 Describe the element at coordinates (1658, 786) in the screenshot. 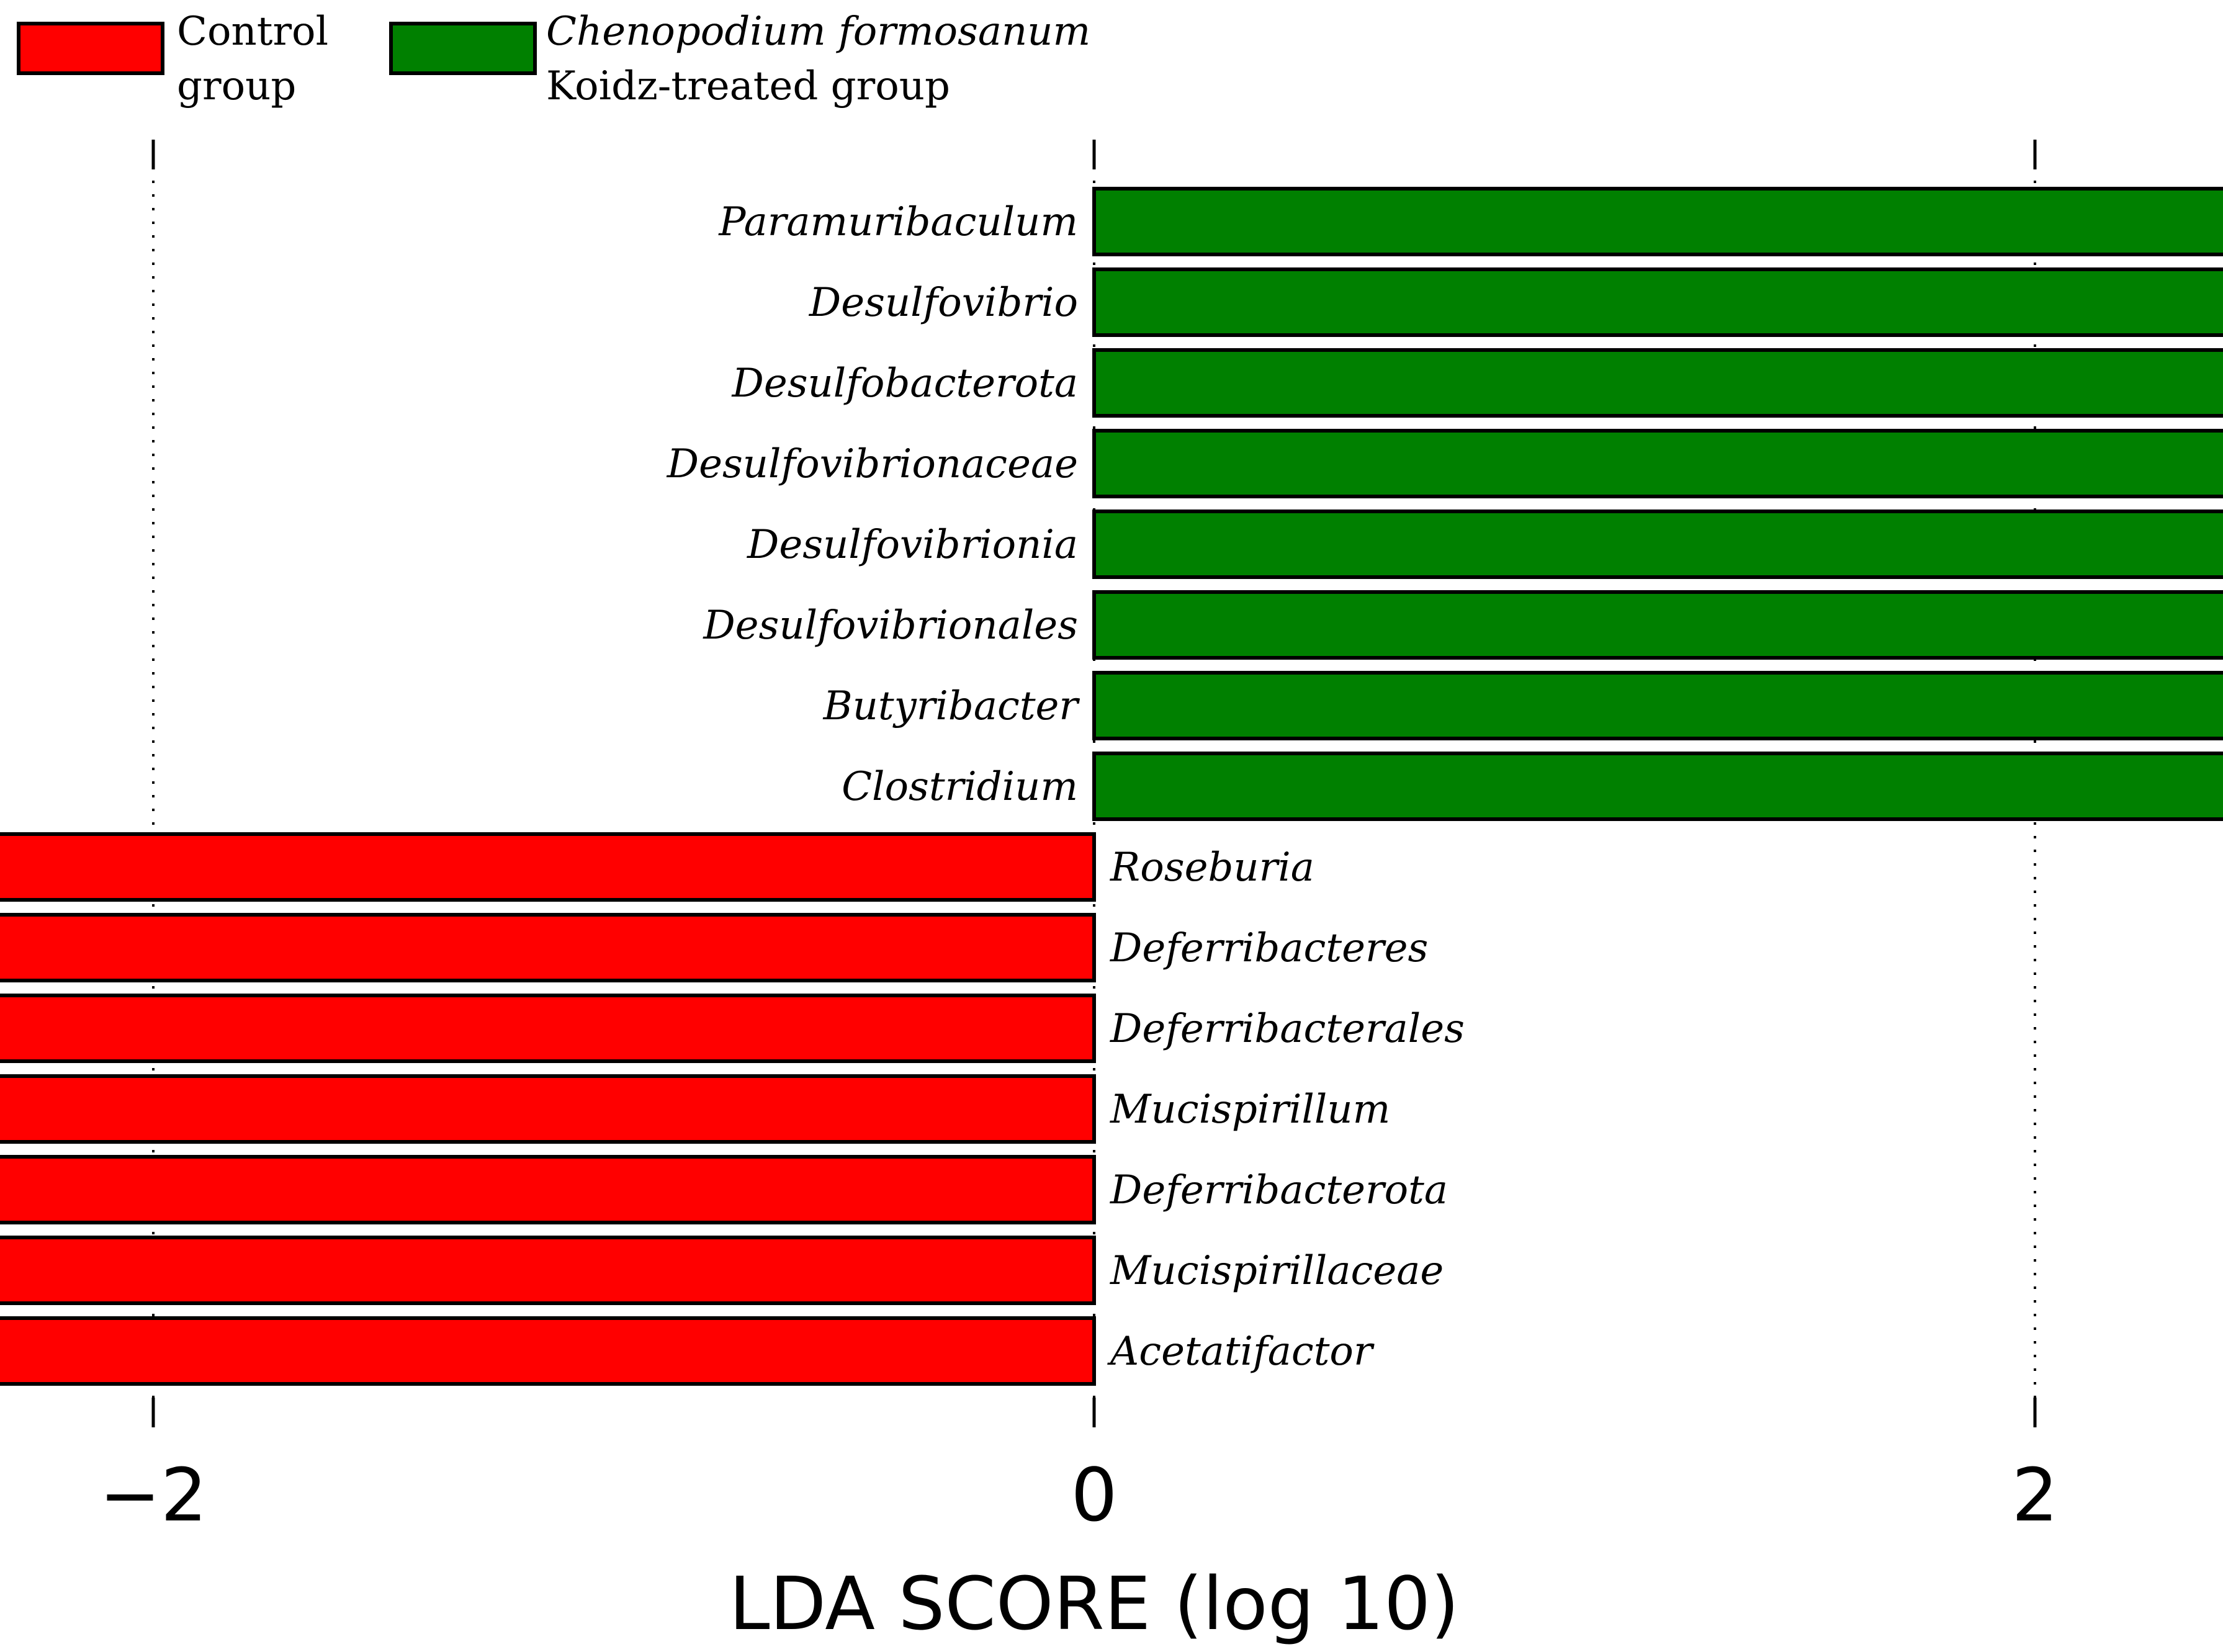

I see `bar-clostridium` at that location.